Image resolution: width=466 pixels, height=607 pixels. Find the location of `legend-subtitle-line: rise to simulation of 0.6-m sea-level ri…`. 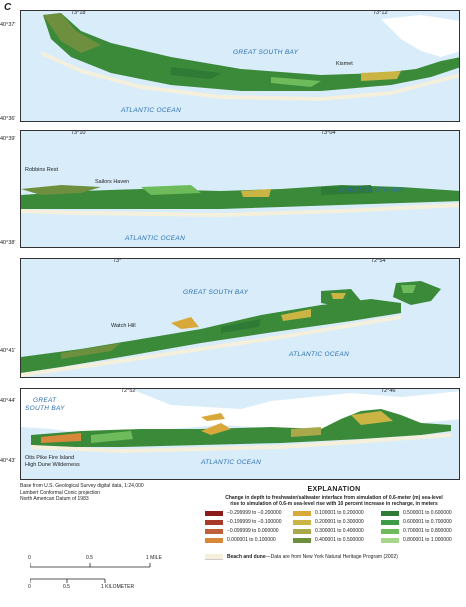

legend-subtitle-line: rise to simulation of 0.6-m sea-level ri… is located at coordinates (334, 504).